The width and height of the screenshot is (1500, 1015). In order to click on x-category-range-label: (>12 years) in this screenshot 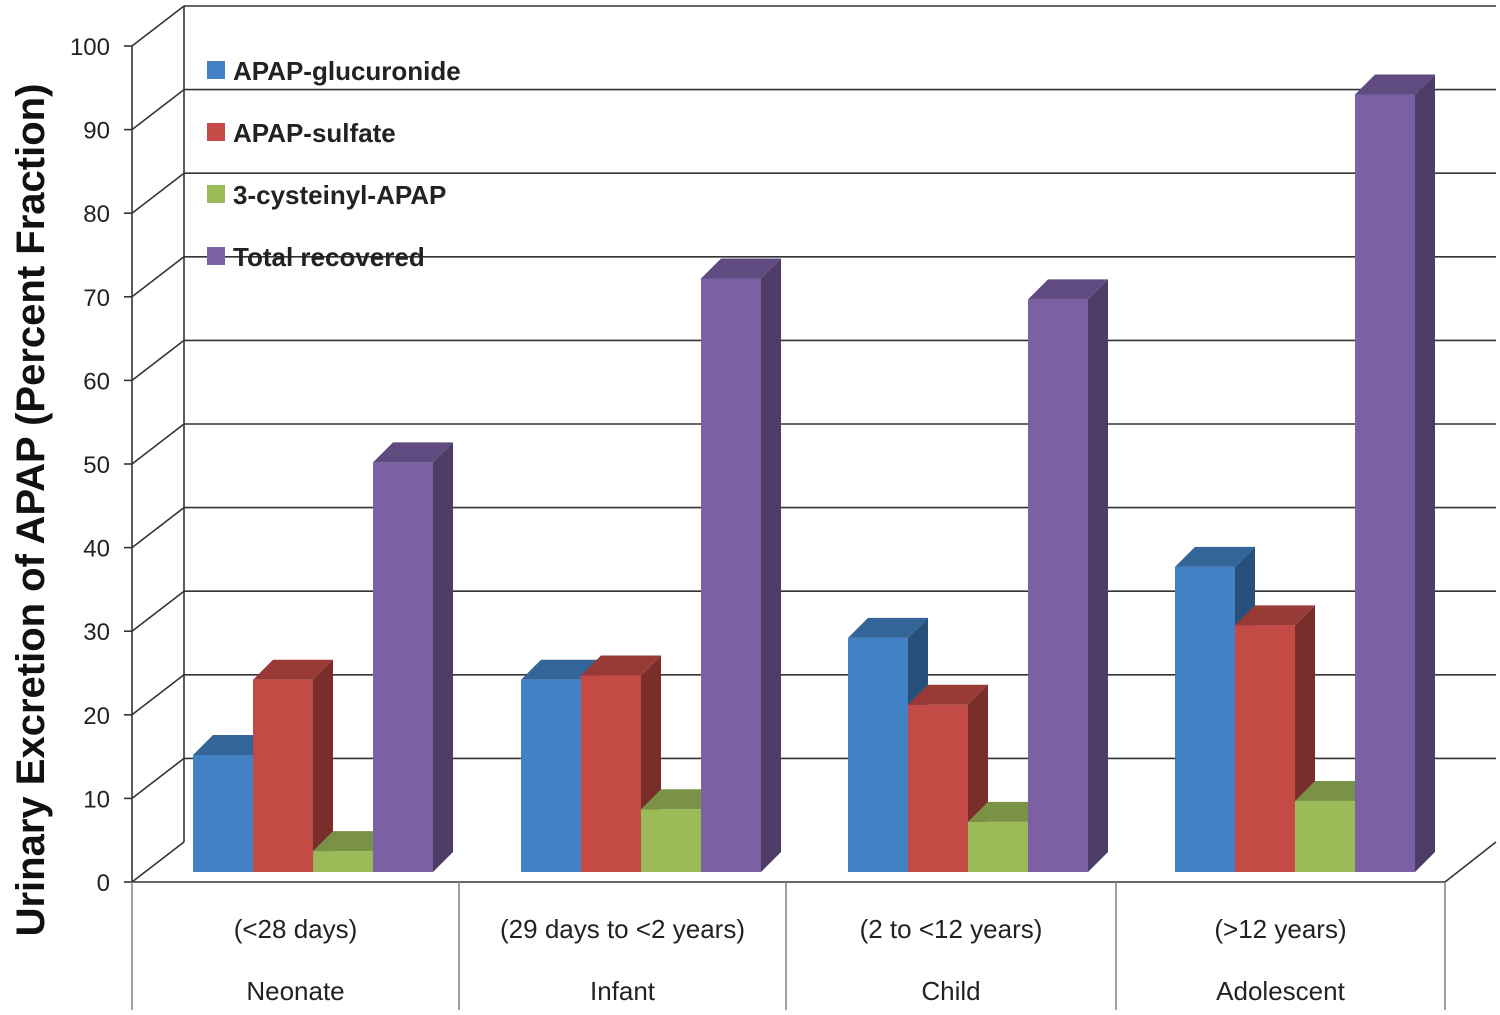, I will do `click(1280, 929)`.